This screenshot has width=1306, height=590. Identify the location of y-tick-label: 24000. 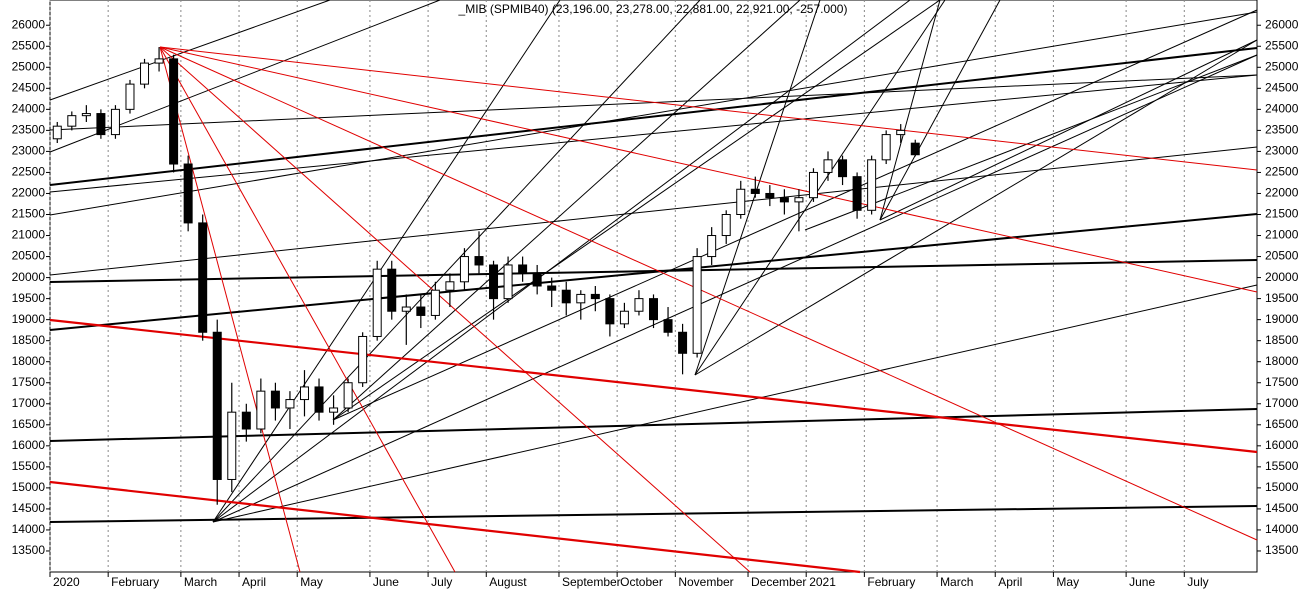
(29, 109).